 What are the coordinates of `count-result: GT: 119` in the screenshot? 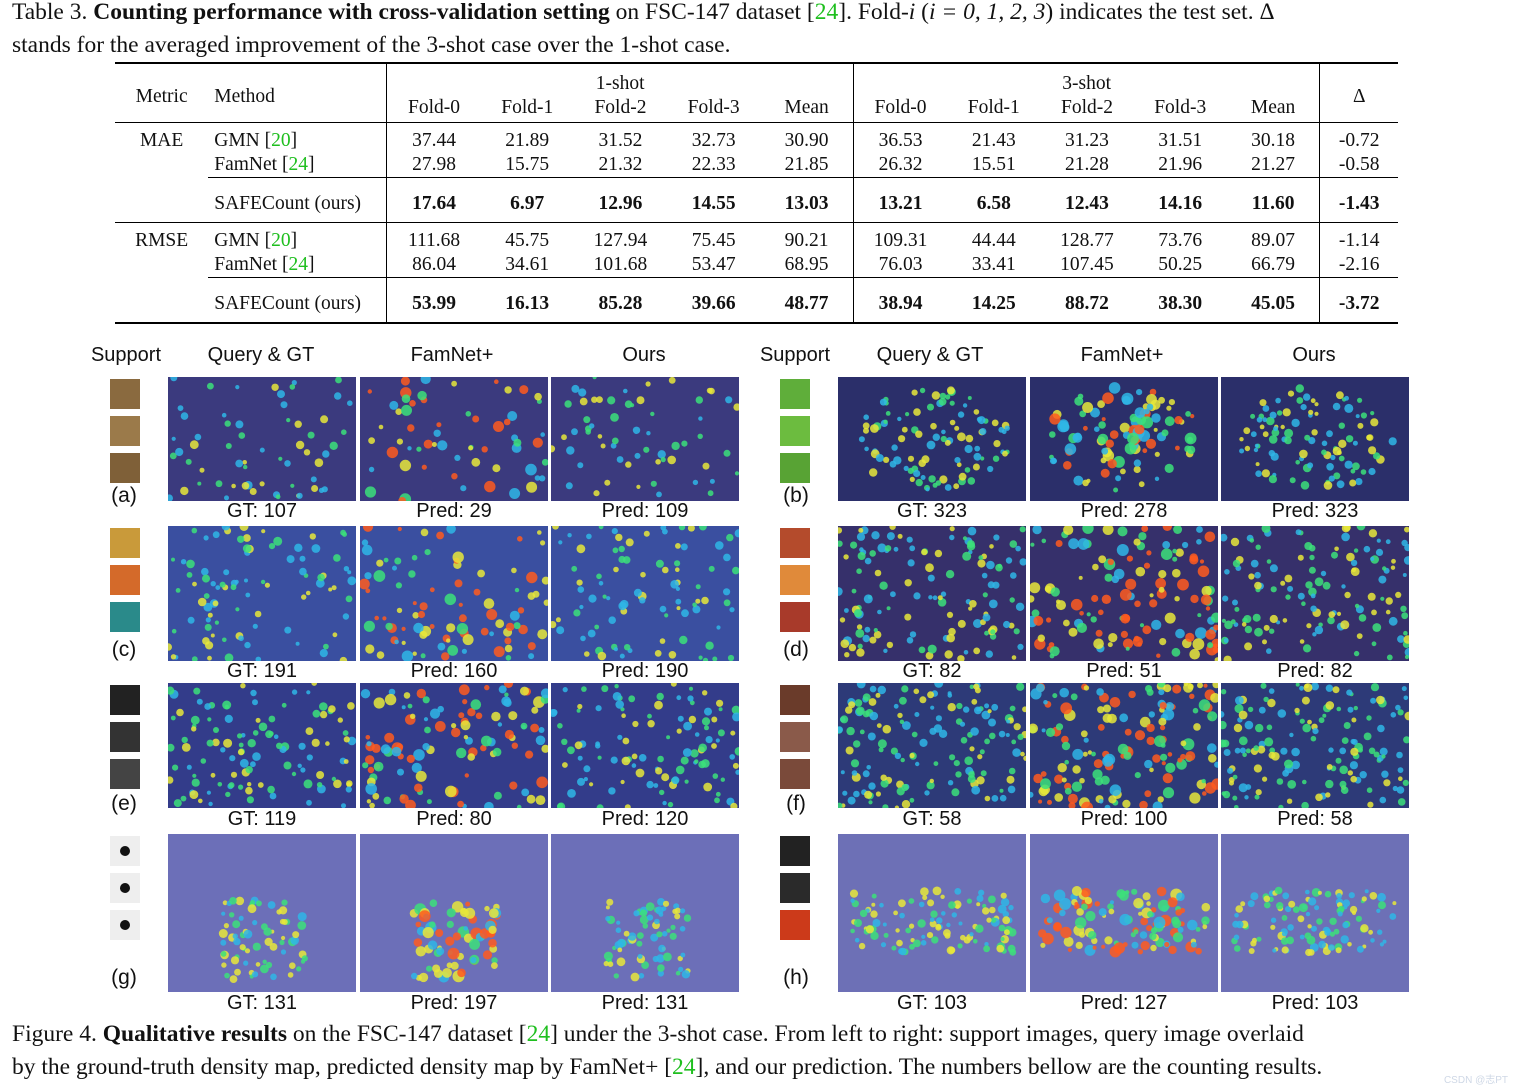 It's located at (262, 819).